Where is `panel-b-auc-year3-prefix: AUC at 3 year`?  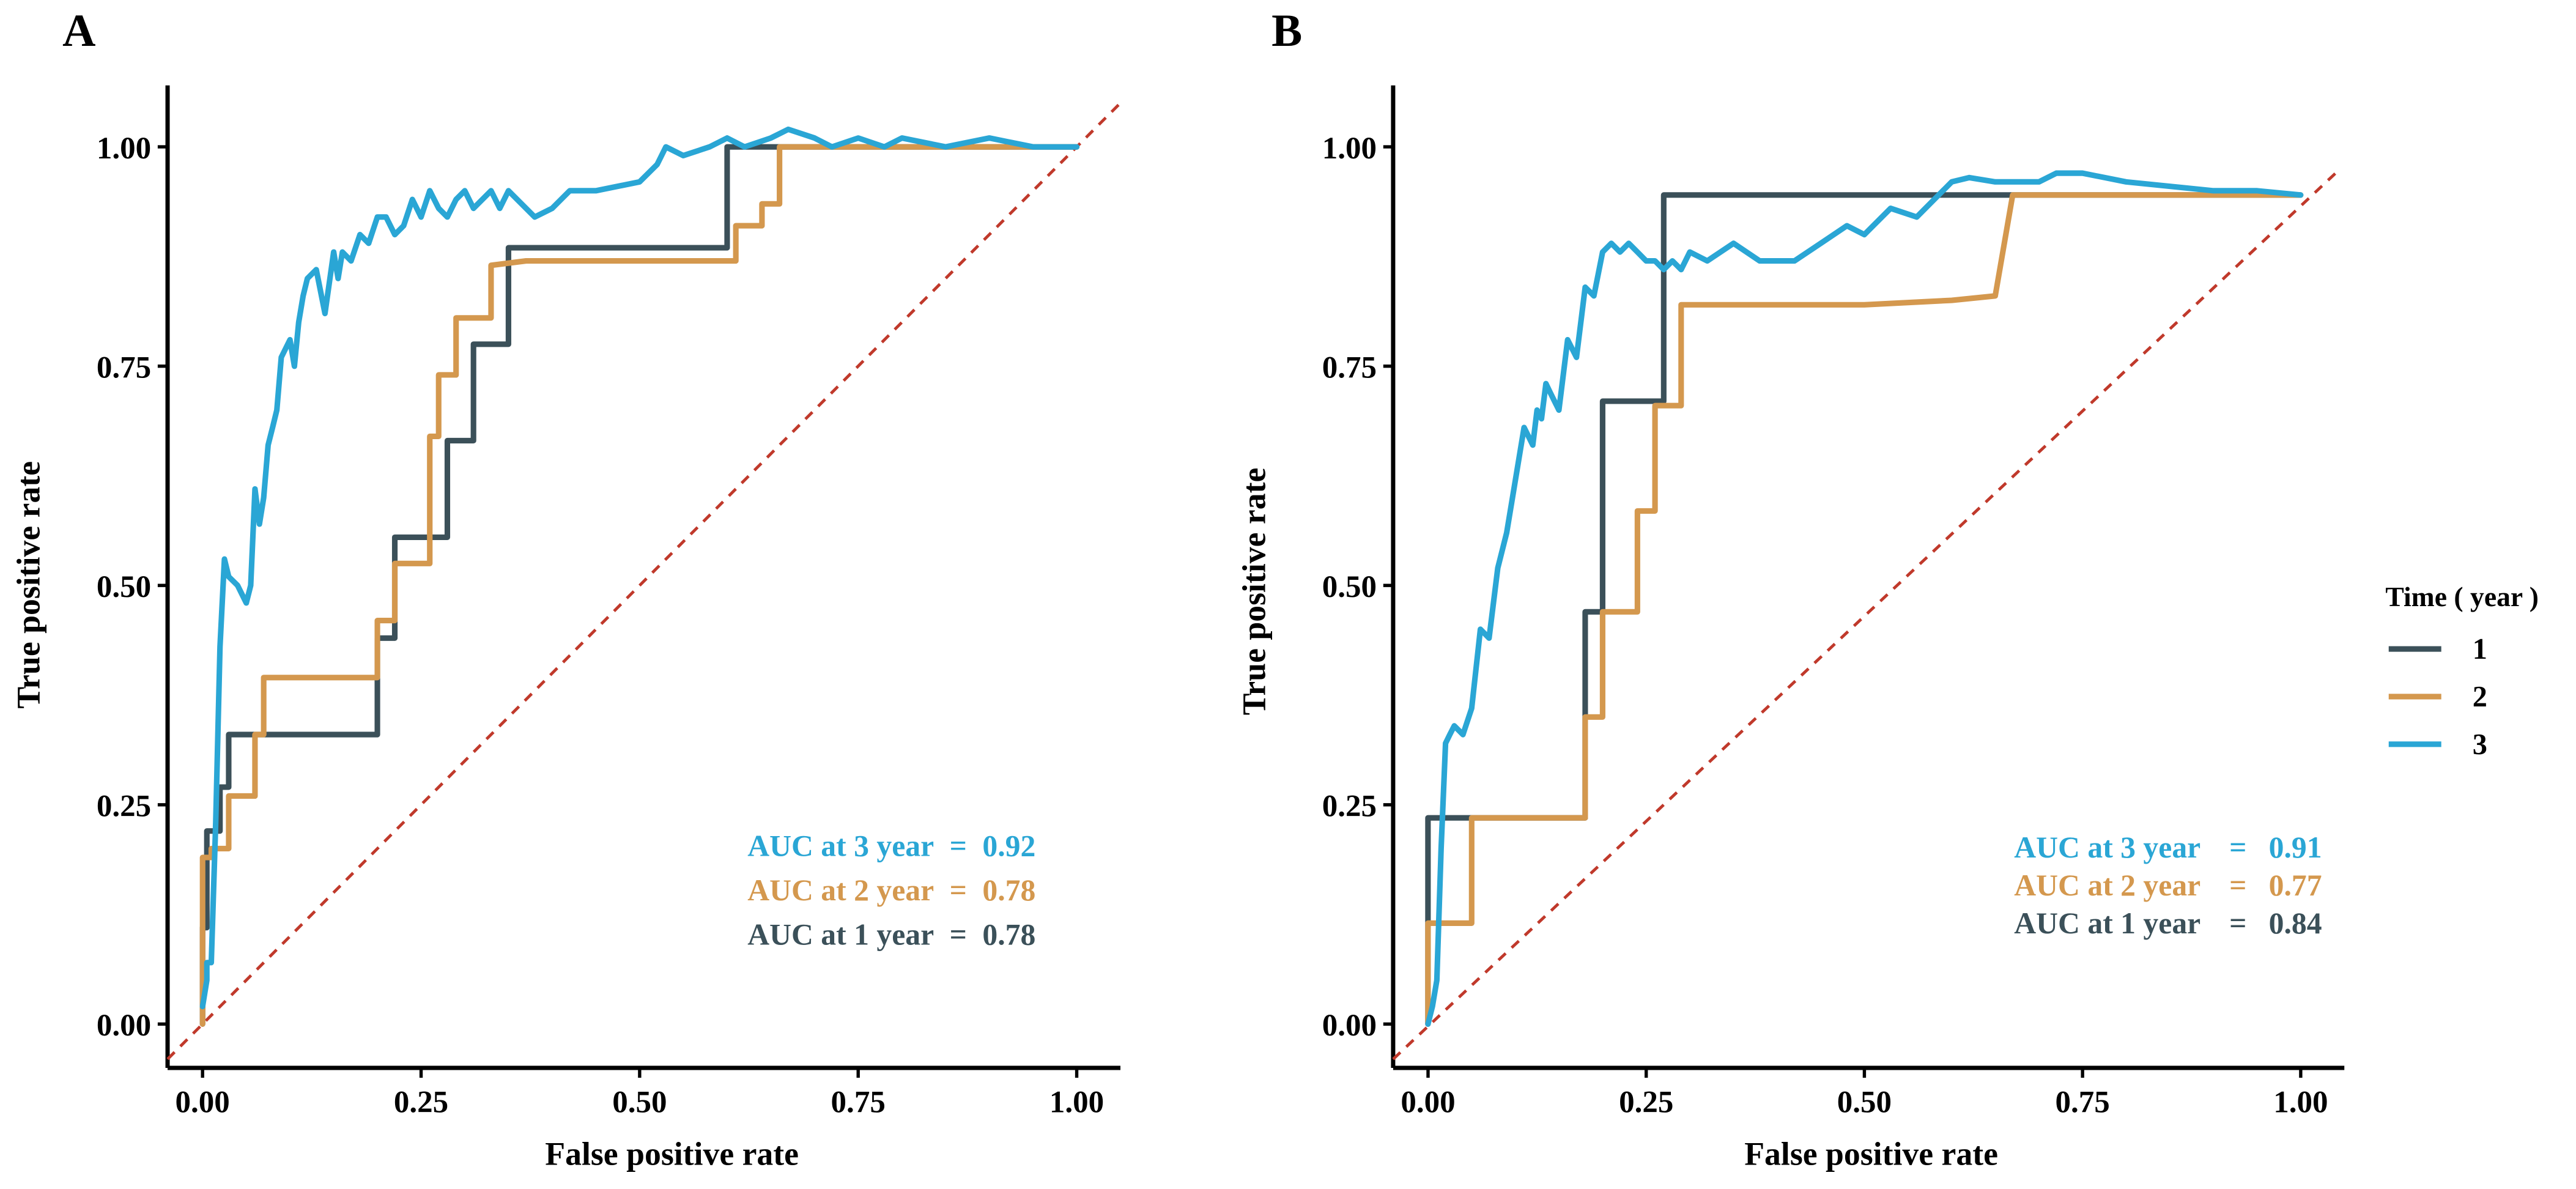 panel-b-auc-year3-prefix: AUC at 3 year is located at coordinates (2107, 847).